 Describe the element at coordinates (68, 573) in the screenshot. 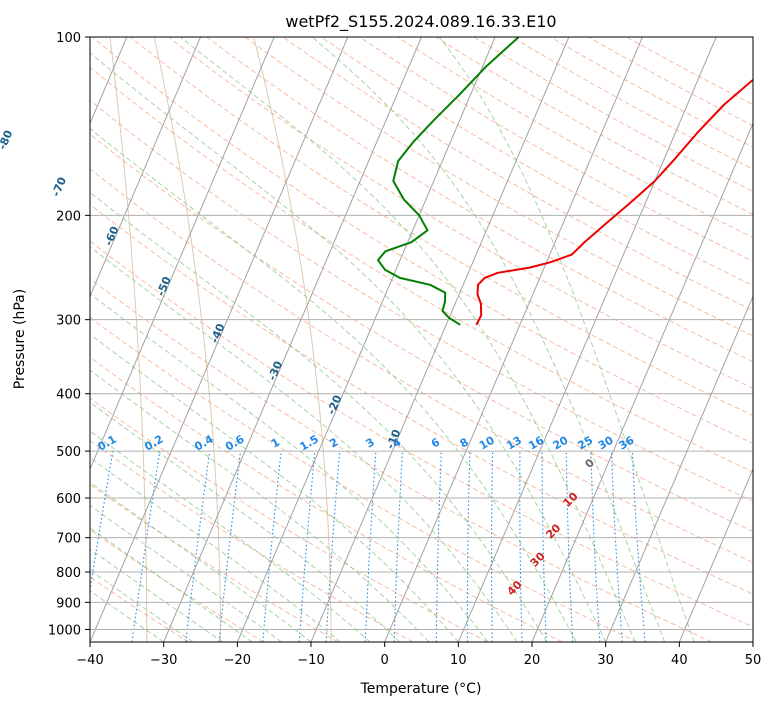

I see `y-tick-label: 800` at that location.